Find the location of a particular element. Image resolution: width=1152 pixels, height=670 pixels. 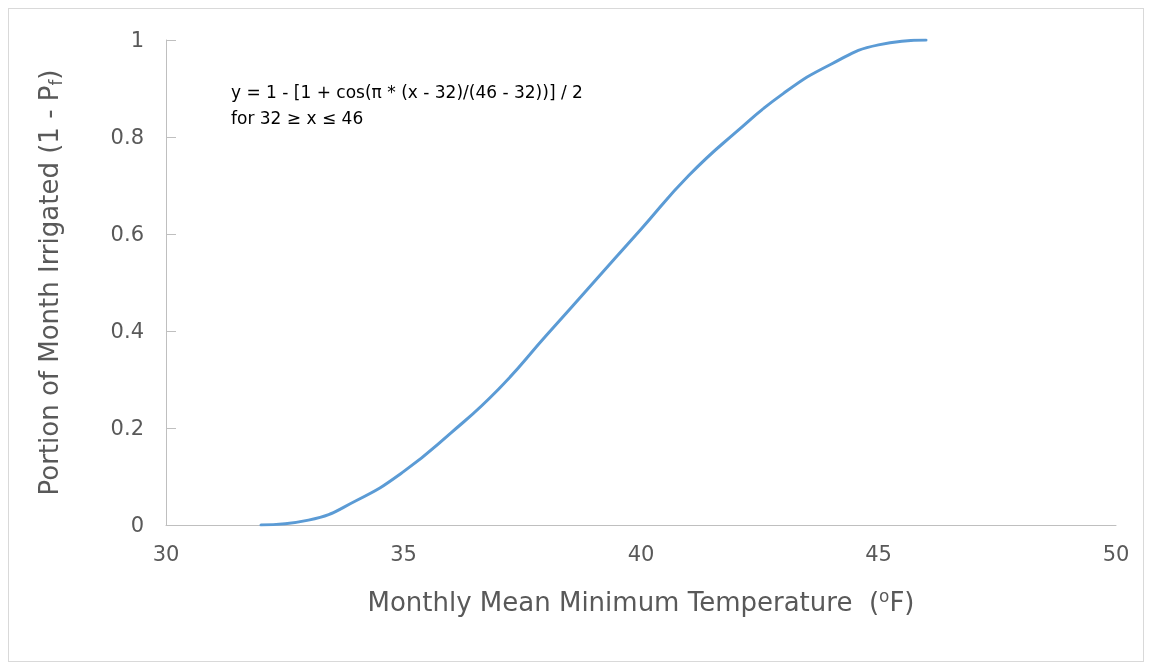

x-tick-label: 45 is located at coordinates (878, 553).